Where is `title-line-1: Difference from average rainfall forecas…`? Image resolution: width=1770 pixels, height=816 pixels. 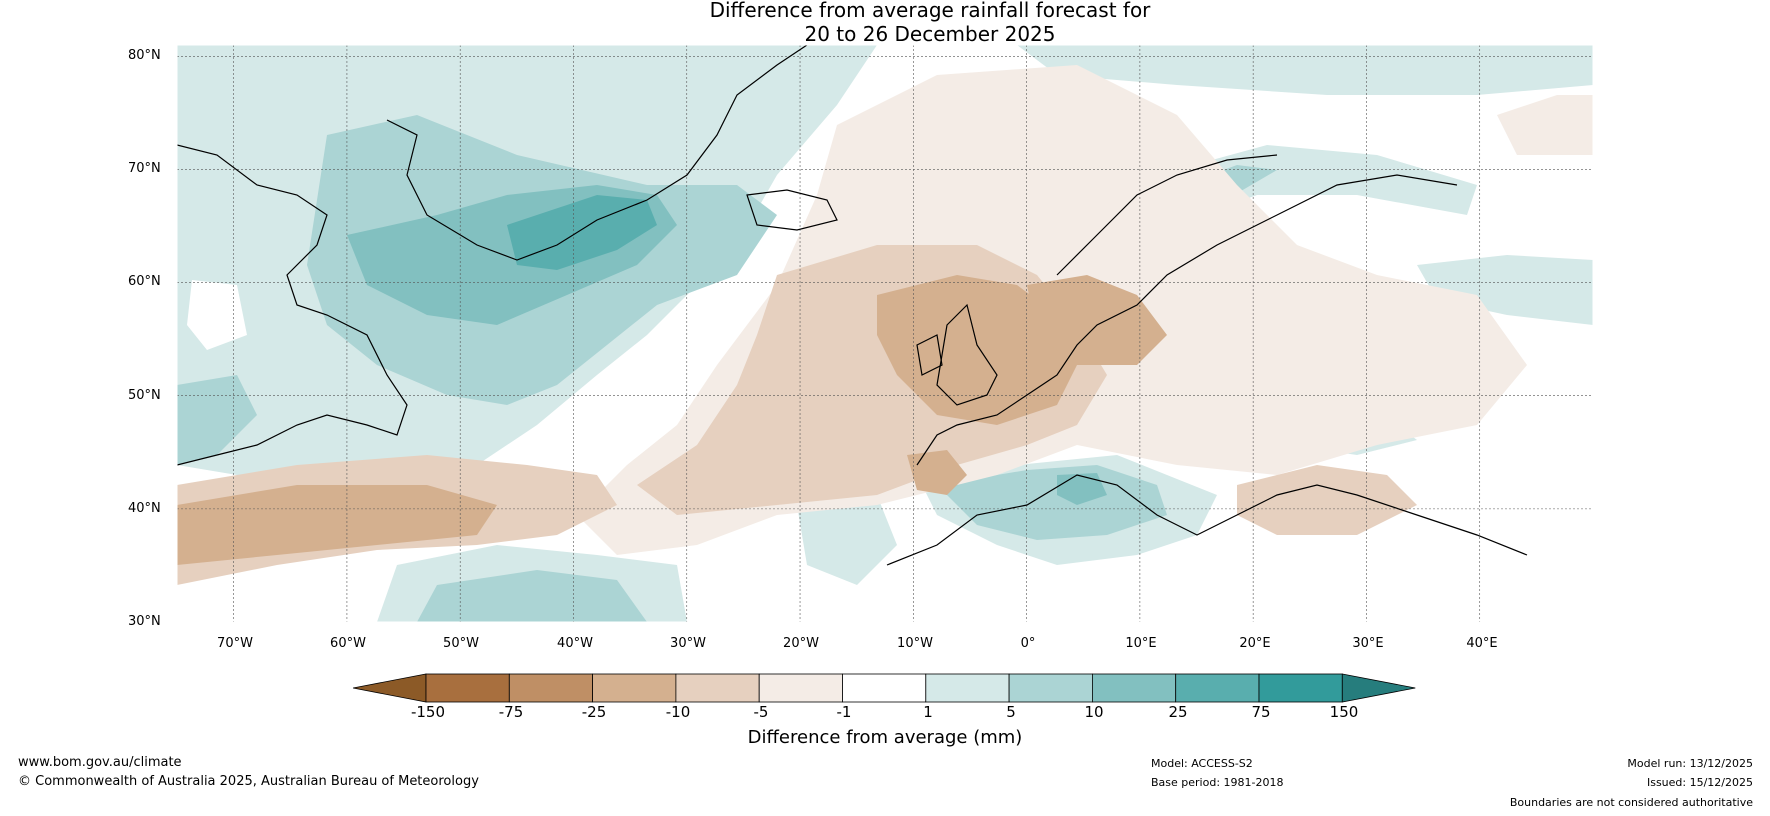 title-line-1: Difference from average rainfall forecas… is located at coordinates (930, 11).